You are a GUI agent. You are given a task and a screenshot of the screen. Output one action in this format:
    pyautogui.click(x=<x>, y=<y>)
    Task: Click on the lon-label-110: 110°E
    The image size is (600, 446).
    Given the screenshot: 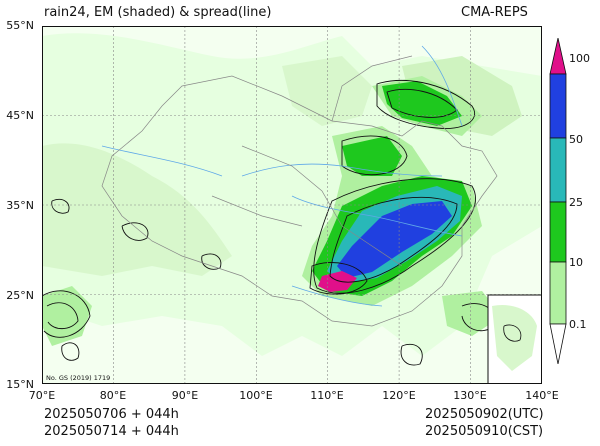 What is the action you would take?
    pyautogui.click(x=327, y=395)
    